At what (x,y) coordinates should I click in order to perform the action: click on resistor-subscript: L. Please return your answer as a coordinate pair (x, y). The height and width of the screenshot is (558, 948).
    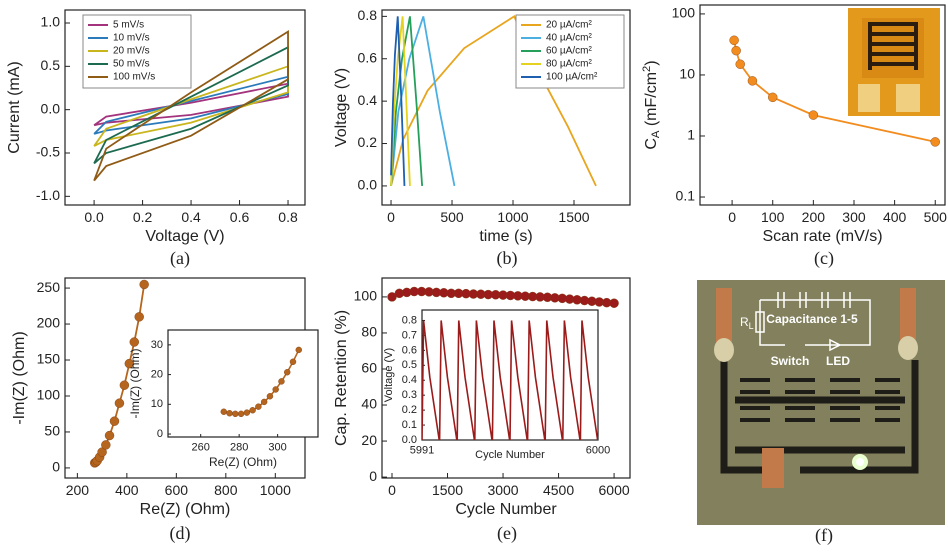
    Looking at the image, I should click on (751, 326).